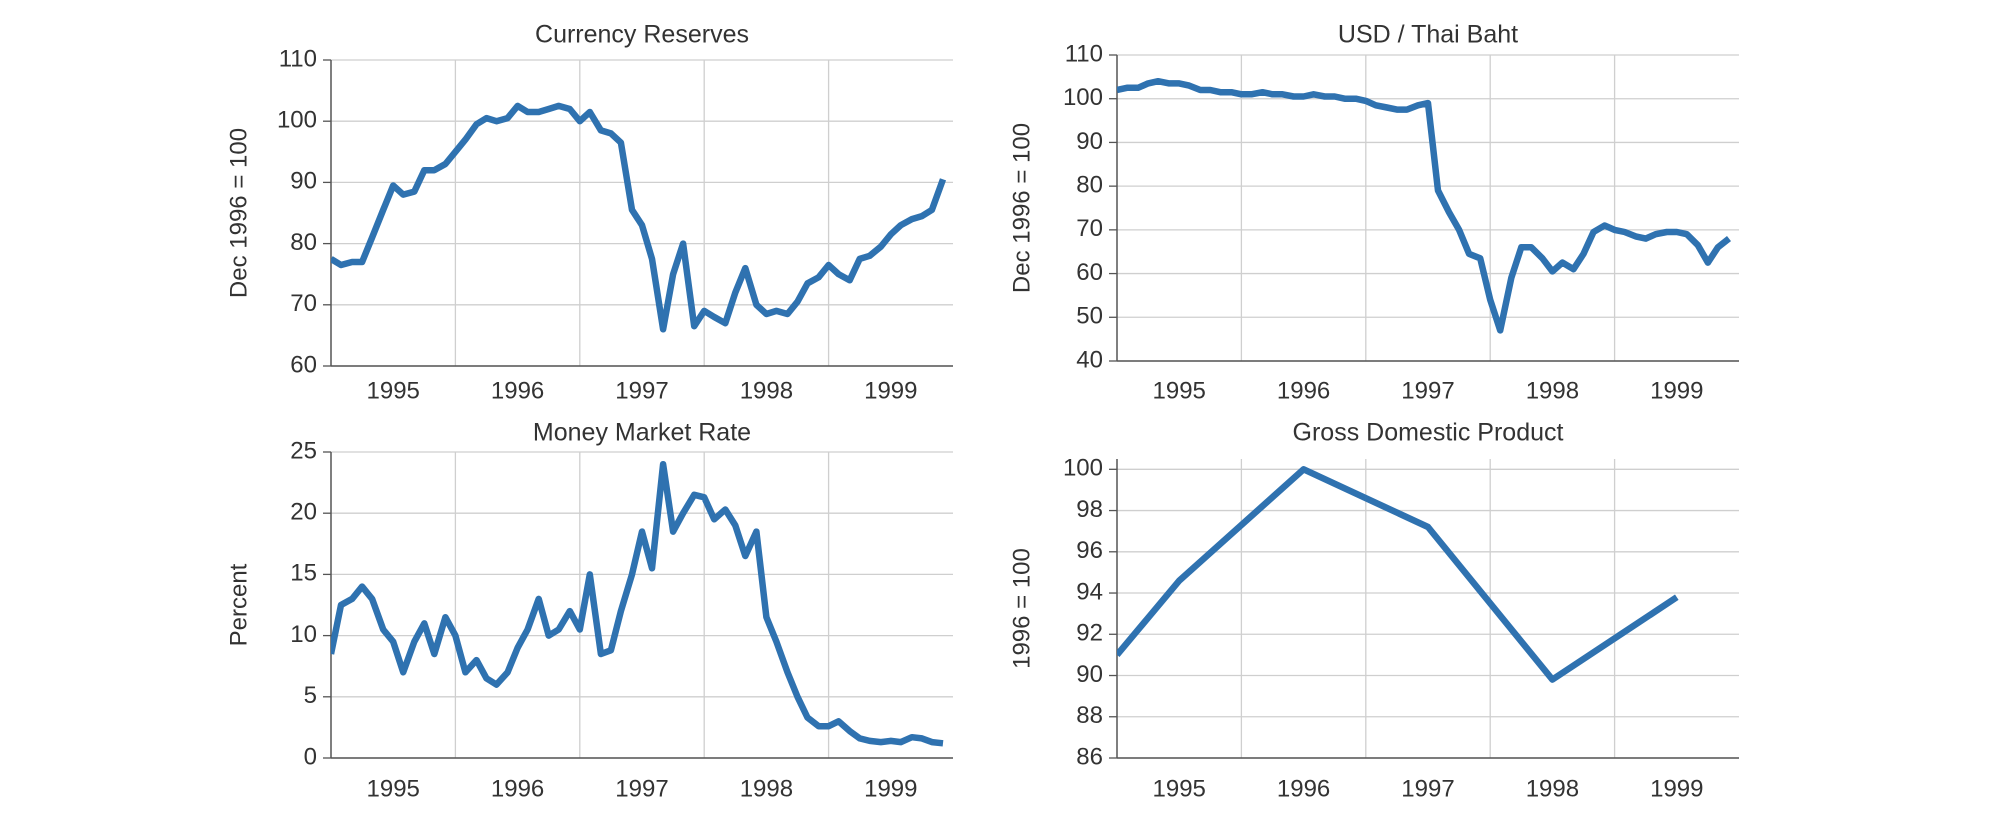 Image resolution: width=2014 pixels, height=820 pixels. I want to click on y-tick-label: 10, so click(303, 634).